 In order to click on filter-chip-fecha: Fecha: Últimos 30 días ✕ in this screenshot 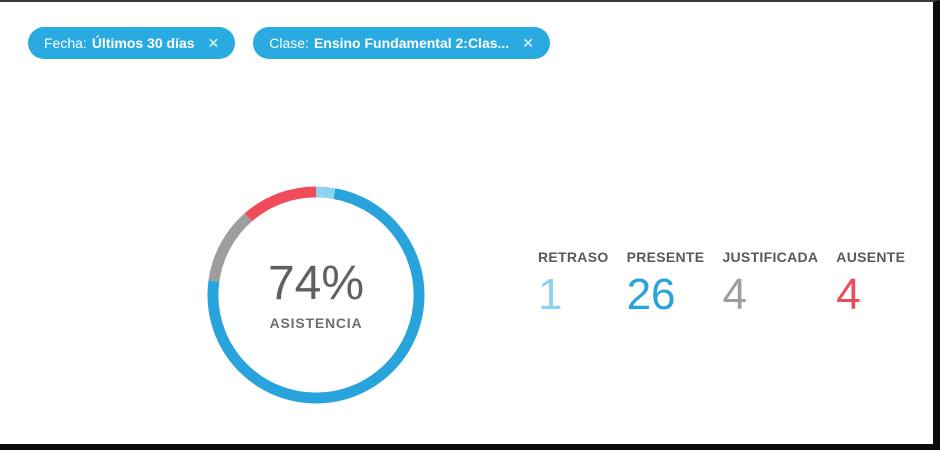, I will do `click(132, 43)`.